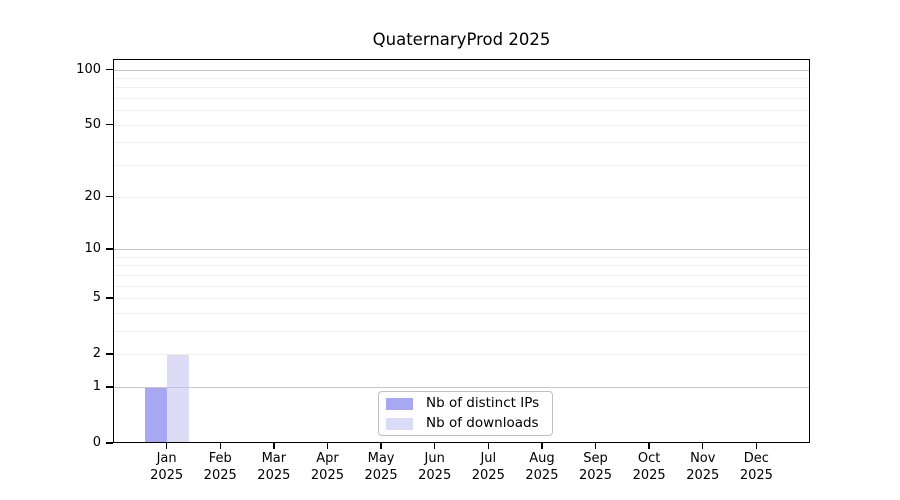 The width and height of the screenshot is (900, 500). Describe the element at coordinates (96, 297) in the screenshot. I see `y-tick-label: 5` at that location.